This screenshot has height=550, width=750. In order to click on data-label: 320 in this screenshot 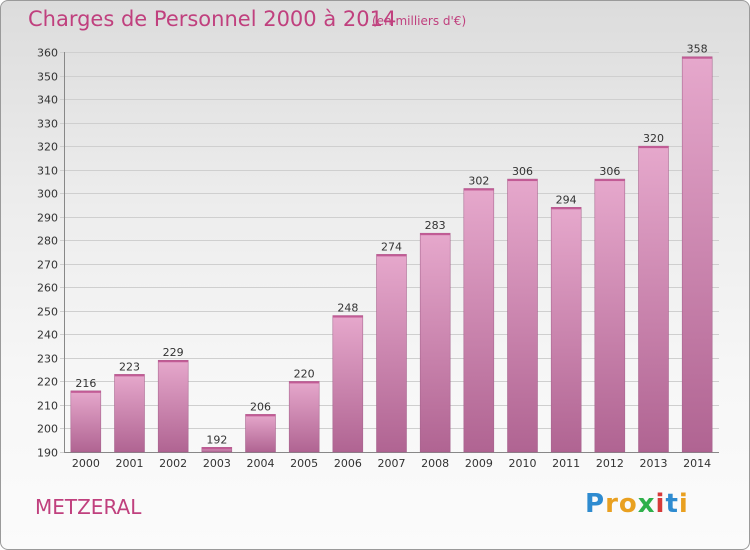, I will do `click(653, 138)`.